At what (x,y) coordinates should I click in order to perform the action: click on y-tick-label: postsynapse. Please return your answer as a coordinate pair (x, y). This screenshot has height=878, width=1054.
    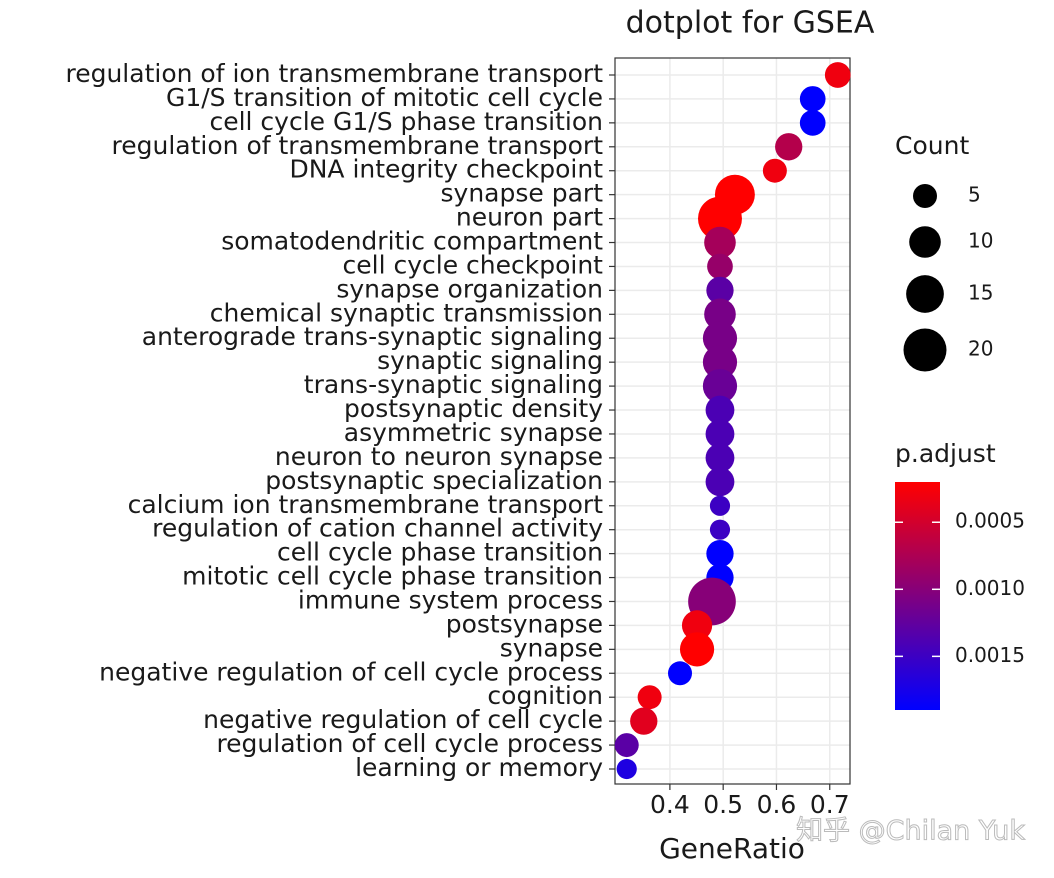
    Looking at the image, I should click on (524, 623).